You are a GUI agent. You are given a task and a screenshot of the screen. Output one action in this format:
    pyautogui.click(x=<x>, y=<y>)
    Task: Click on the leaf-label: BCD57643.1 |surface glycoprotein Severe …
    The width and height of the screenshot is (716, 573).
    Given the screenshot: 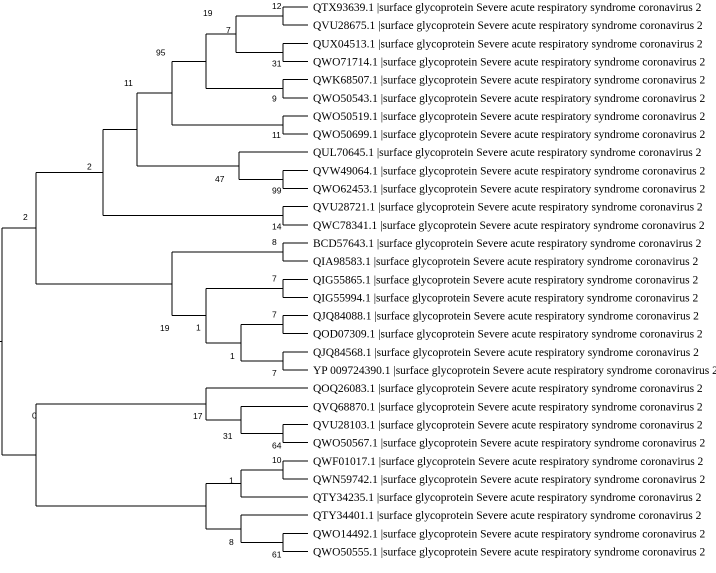 What is the action you would take?
    pyautogui.click(x=507, y=244)
    